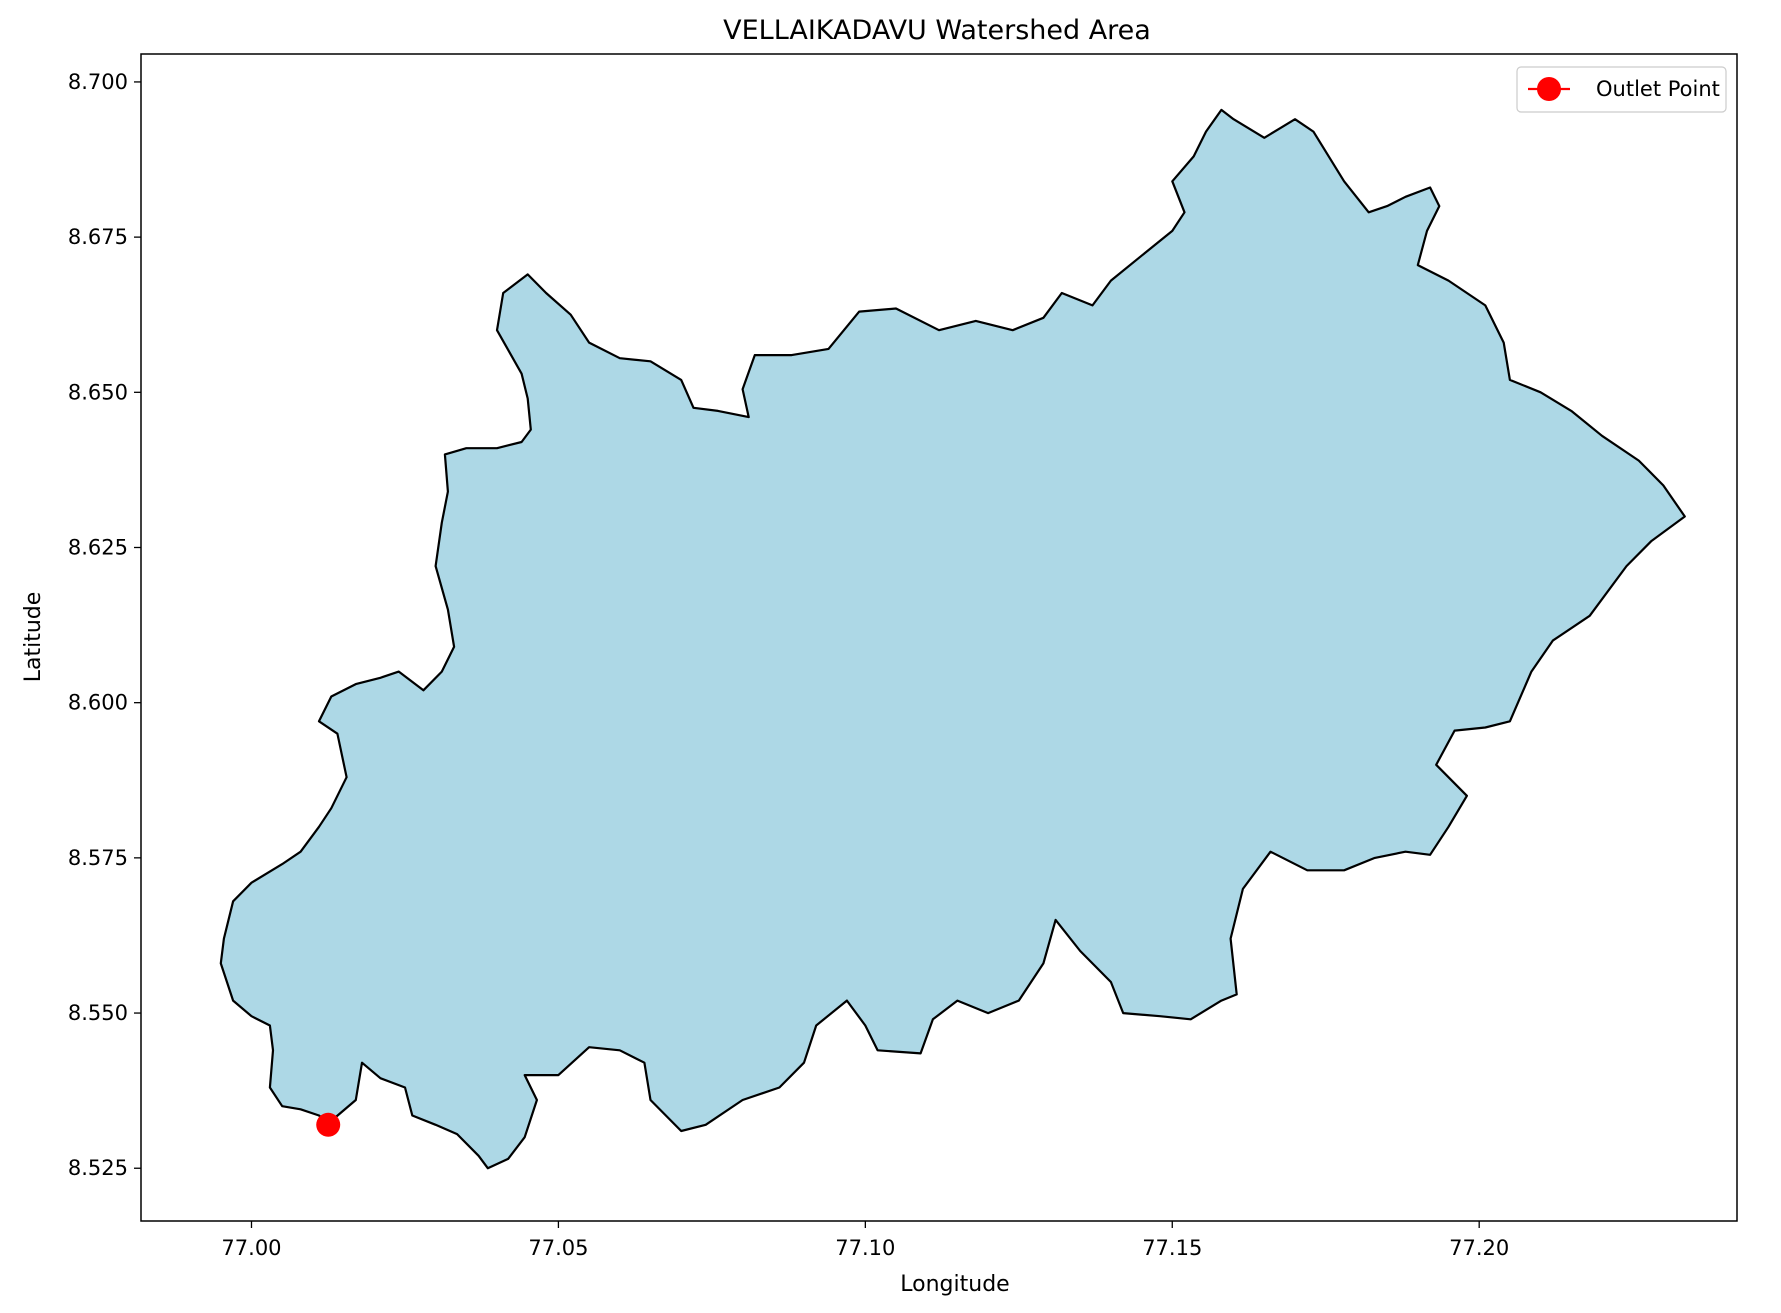  I want to click on y-tick-label: 8.625, so click(98, 547).